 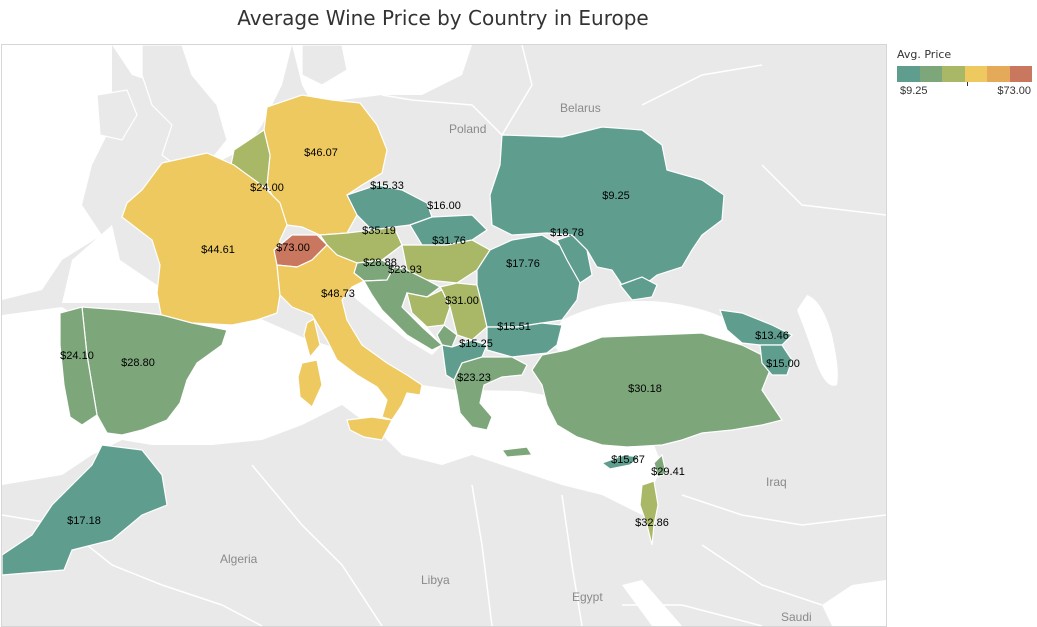 What do you see at coordinates (854, 603) in the screenshot?
I see `persian-gulf` at bounding box center [854, 603].